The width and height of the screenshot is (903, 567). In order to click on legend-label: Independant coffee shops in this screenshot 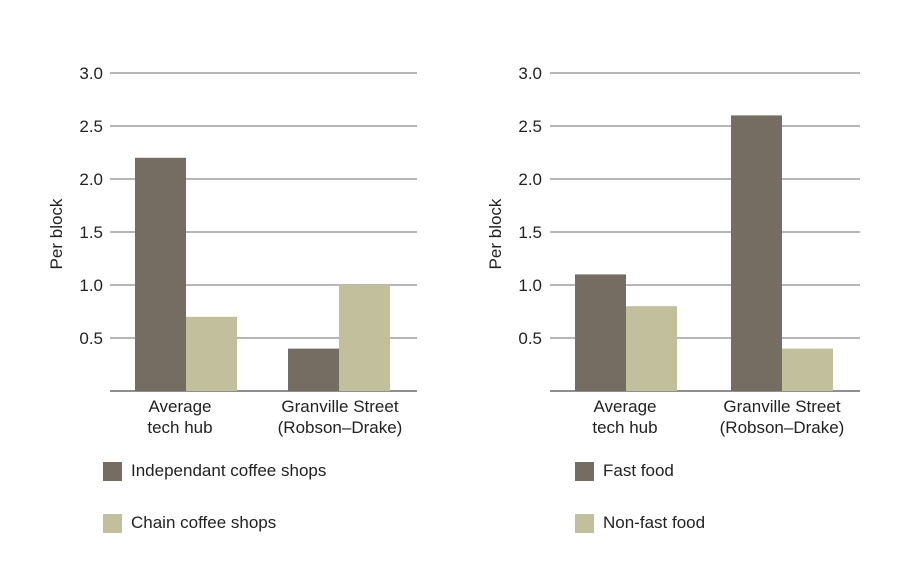, I will do `click(228, 470)`.